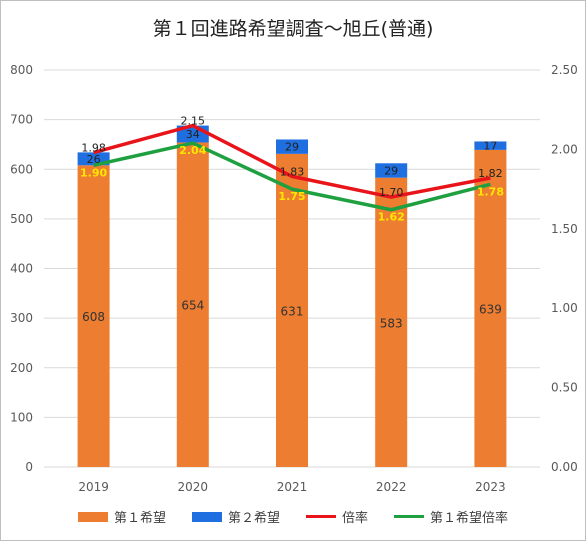 Image resolution: width=586 pixels, height=541 pixels. I want to click on data-label-first-choice: 631, so click(292, 311).